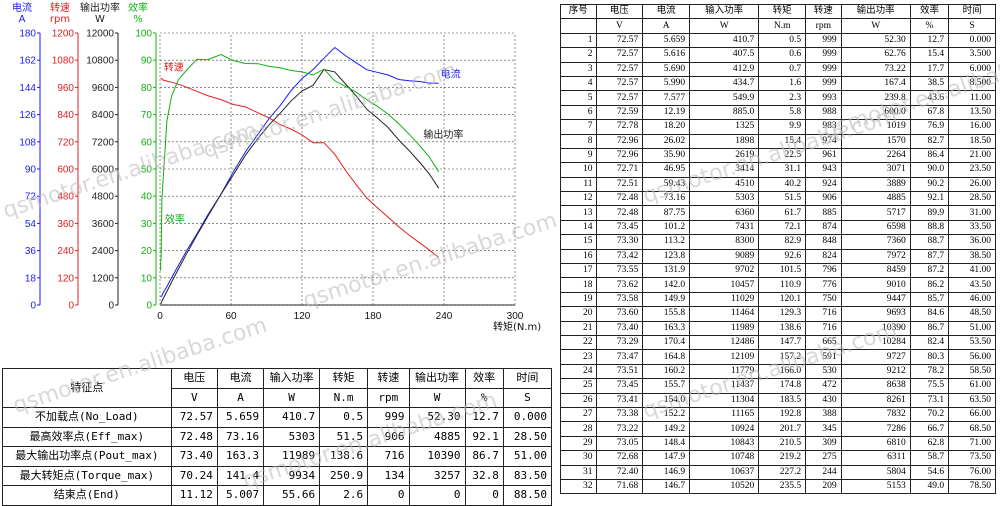 The width and height of the screenshot is (1000, 506). Describe the element at coordinates (875, 472) in the screenshot. I see `table-cell: 5804` at that location.